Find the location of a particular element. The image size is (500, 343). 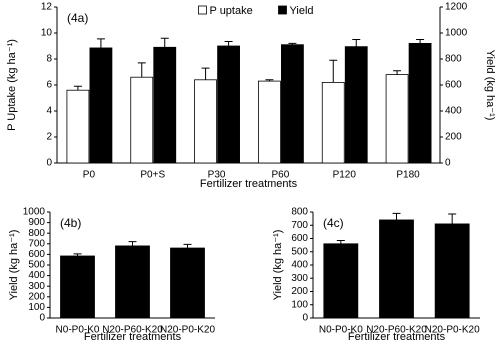

y2-tick-label: 200 is located at coordinates (453, 137).